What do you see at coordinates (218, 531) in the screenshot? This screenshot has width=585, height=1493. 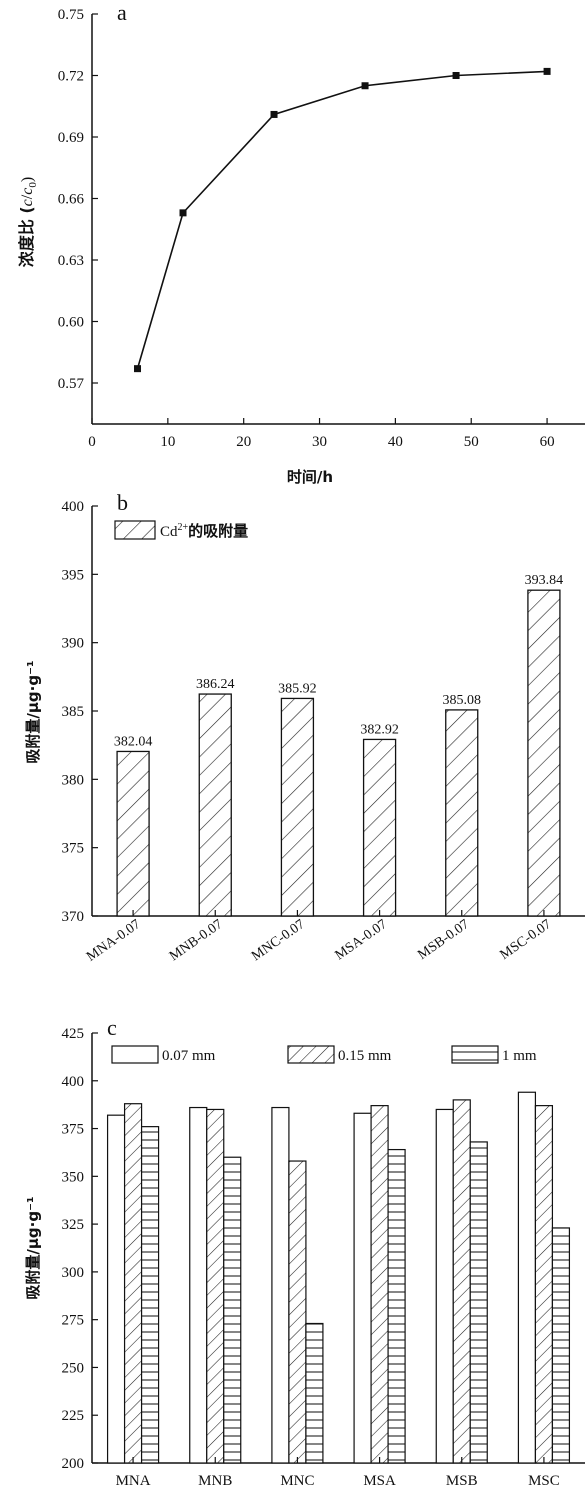 I see `panel-b-legend-post: 的吸附量` at bounding box center [218, 531].